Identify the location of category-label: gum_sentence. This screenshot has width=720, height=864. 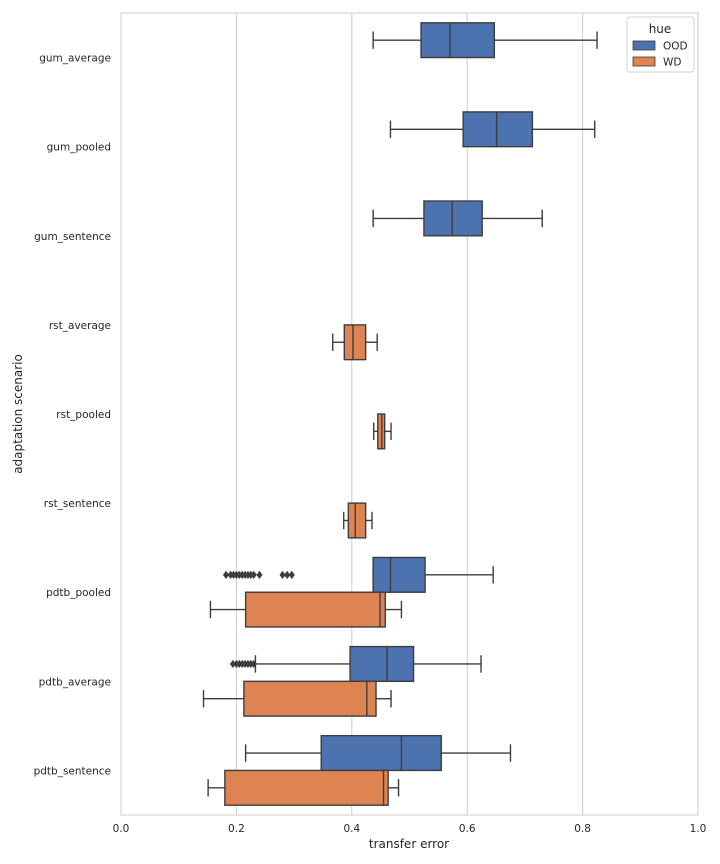
(72, 237).